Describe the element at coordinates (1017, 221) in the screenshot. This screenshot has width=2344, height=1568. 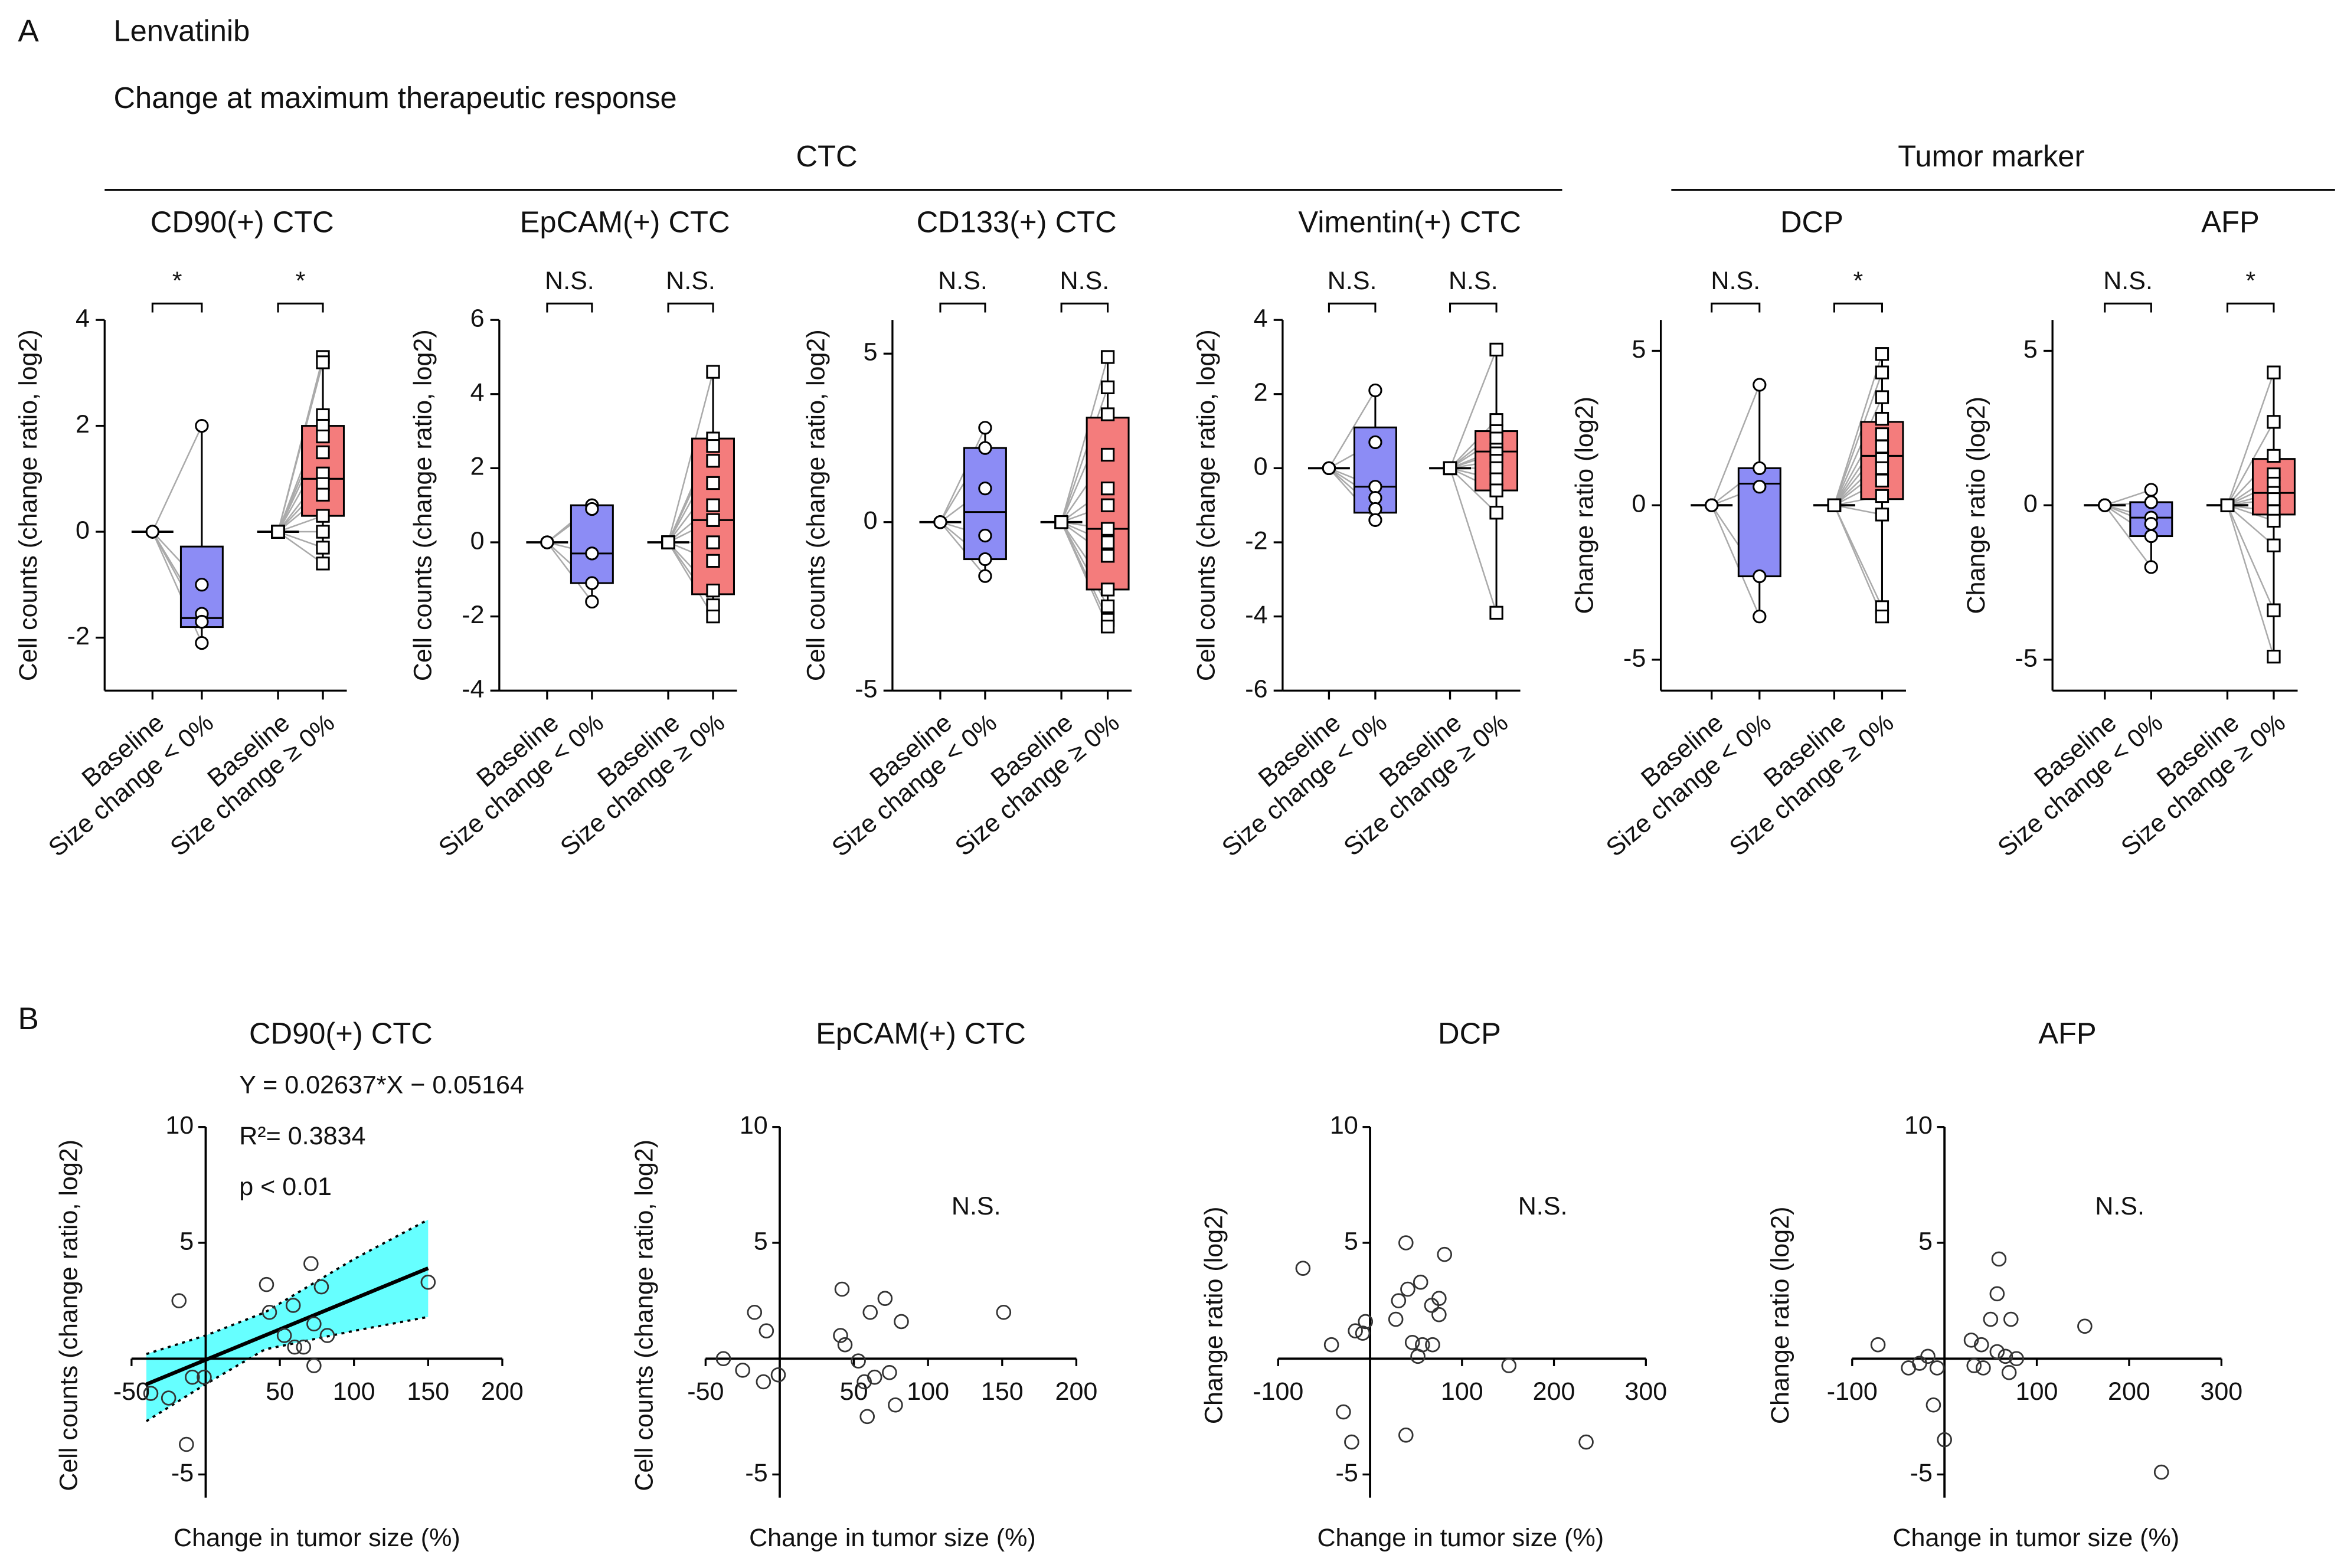
I see `chart-title: CD133(+) CTC` at that location.